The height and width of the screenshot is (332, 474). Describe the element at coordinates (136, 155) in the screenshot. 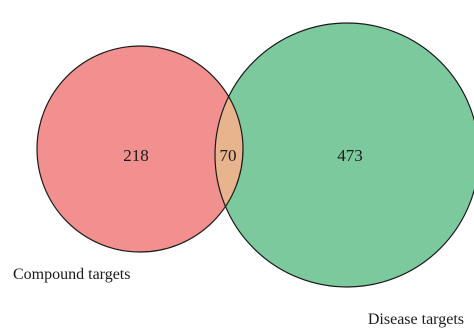

I see `compound-only-count: 218` at that location.